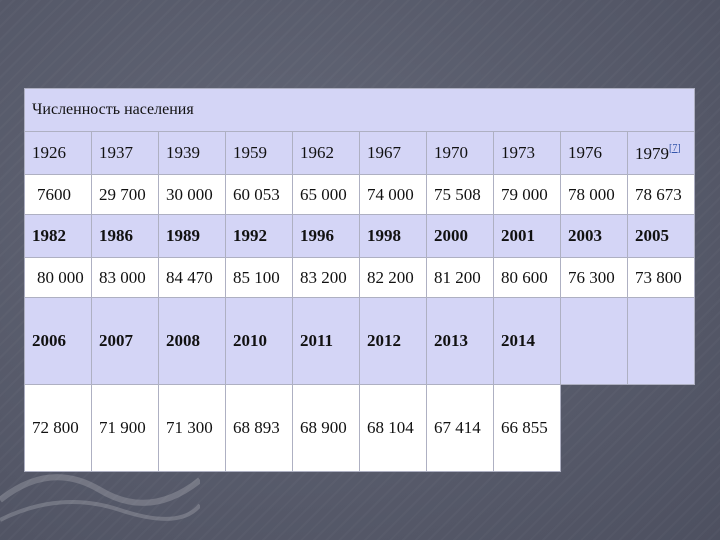 The width and height of the screenshot is (720, 540). Describe the element at coordinates (58, 153) in the screenshot. I see `year-cell: 1926` at that location.